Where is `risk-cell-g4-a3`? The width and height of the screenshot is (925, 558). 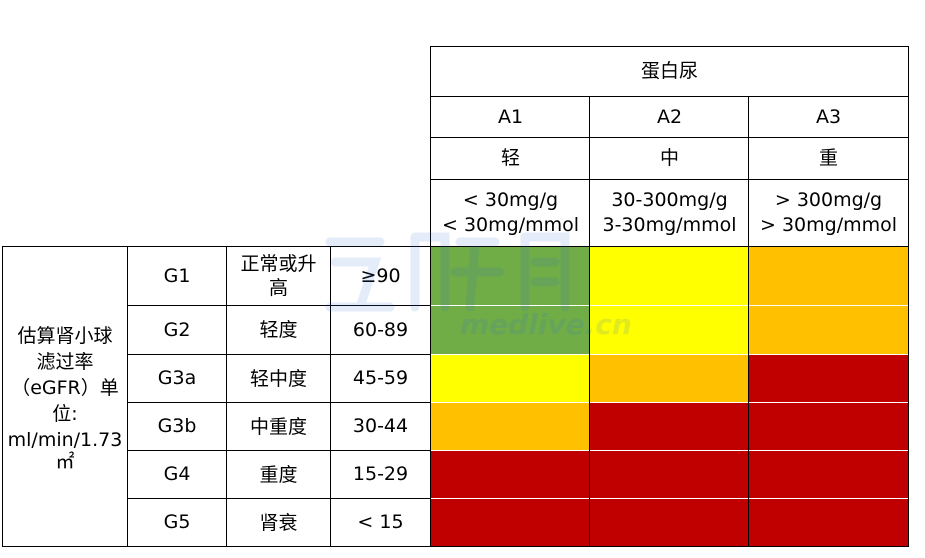
risk-cell-g4-a3 is located at coordinates (828, 474).